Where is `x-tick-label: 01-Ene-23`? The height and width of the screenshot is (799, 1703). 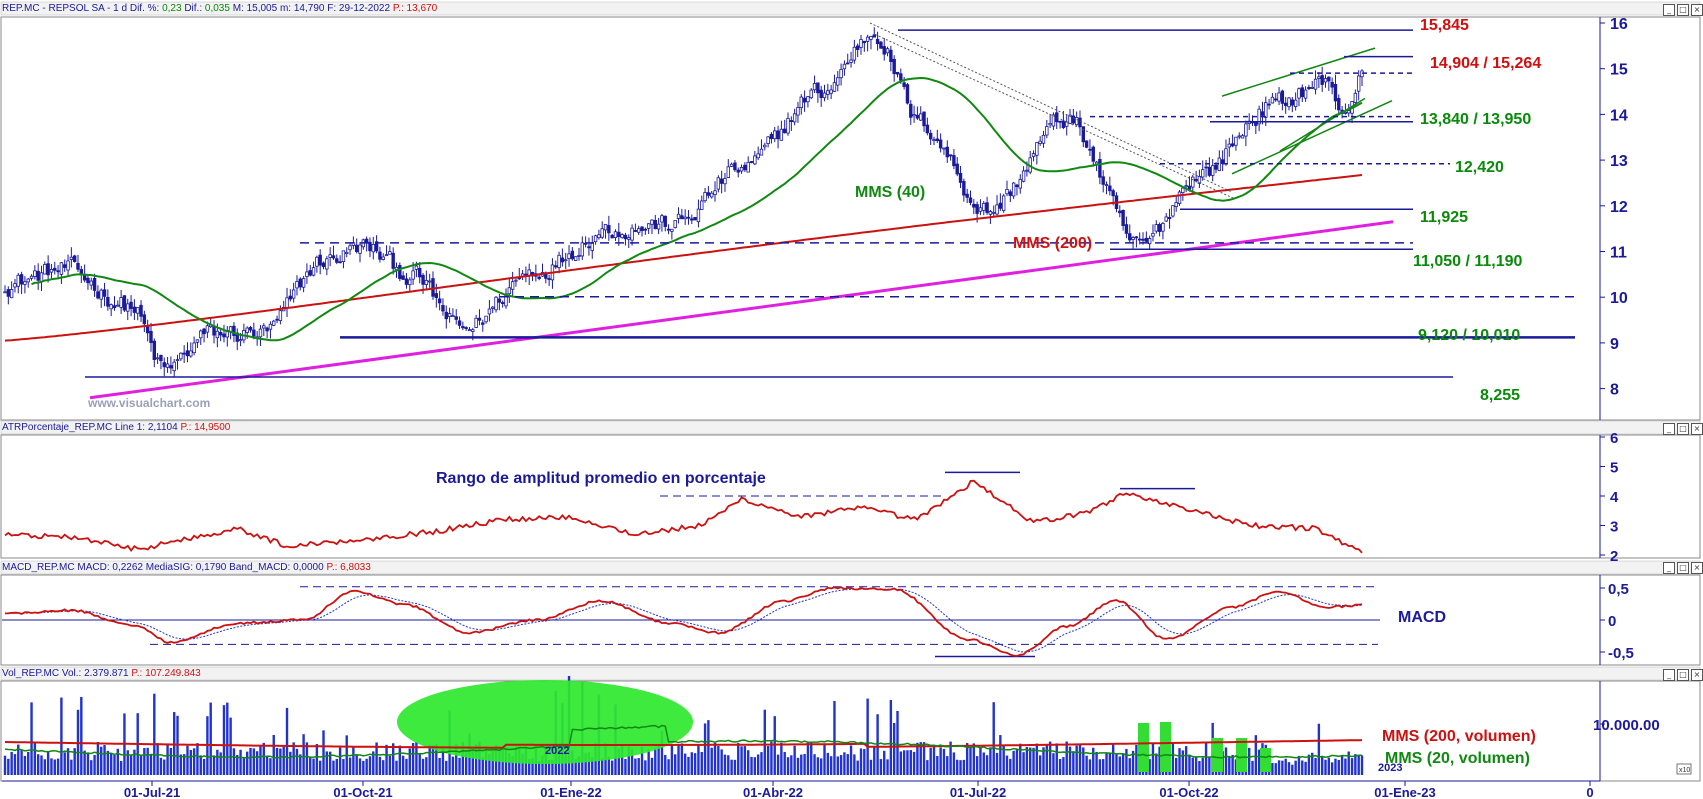 x-tick-label: 01-Ene-23 is located at coordinates (1404, 792).